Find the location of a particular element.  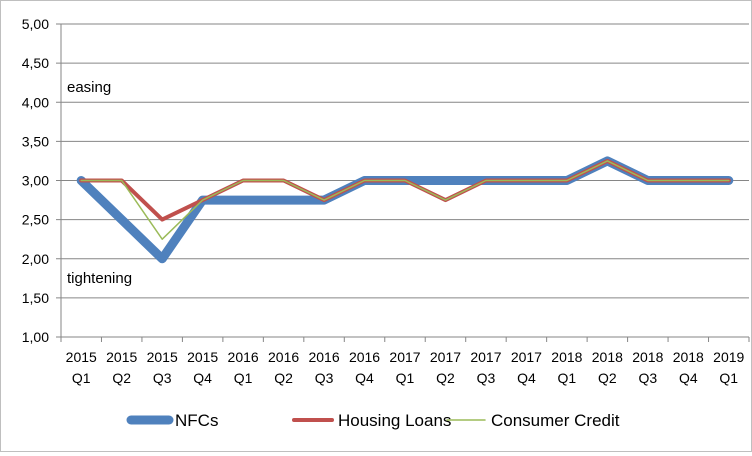

y-tick-label: 2,50 is located at coordinates (35, 220).